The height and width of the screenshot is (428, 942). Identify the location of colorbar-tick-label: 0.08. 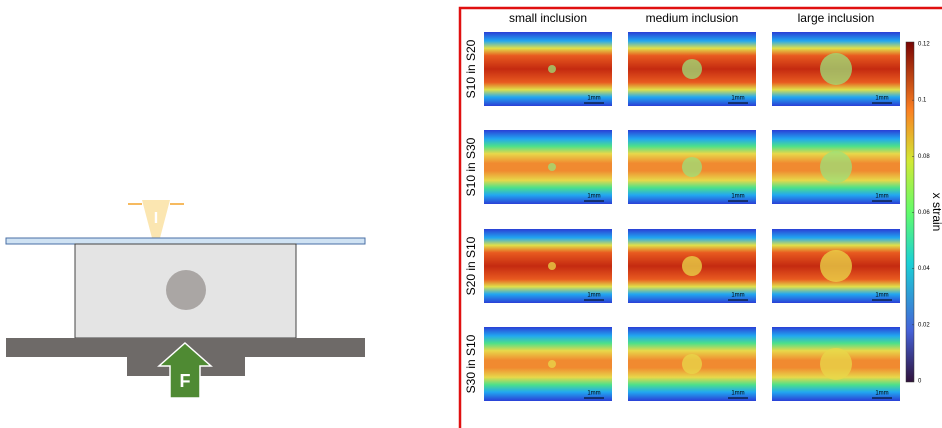
(924, 157).